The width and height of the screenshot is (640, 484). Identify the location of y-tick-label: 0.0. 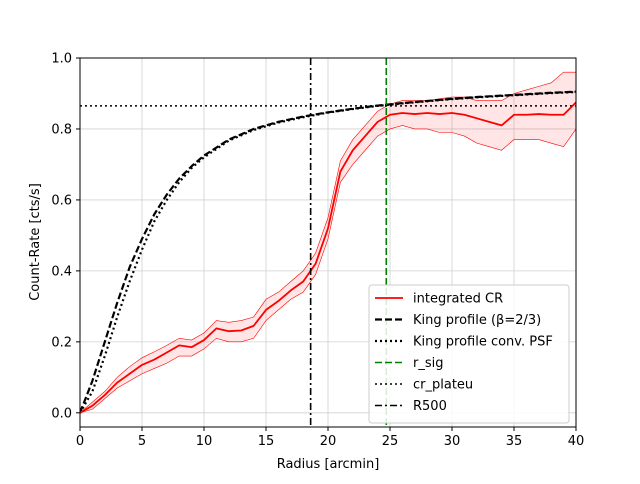
(61, 413).